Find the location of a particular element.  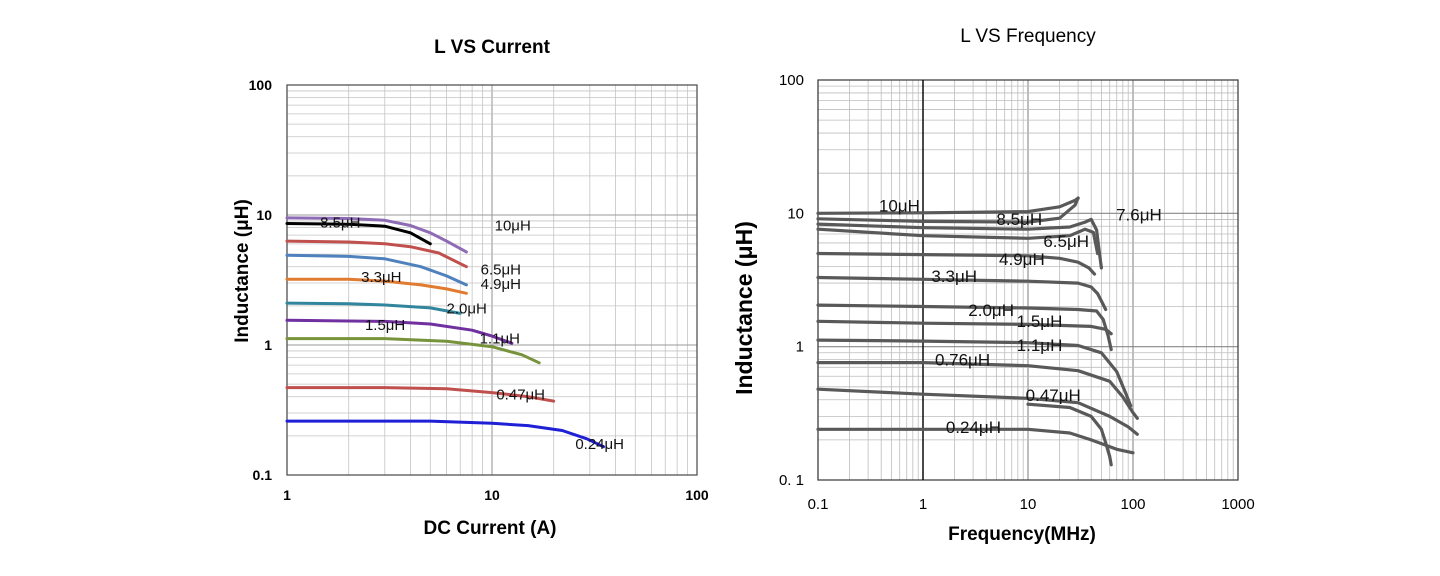

x-axis-label-current: DC Current (A) is located at coordinates (490, 528).